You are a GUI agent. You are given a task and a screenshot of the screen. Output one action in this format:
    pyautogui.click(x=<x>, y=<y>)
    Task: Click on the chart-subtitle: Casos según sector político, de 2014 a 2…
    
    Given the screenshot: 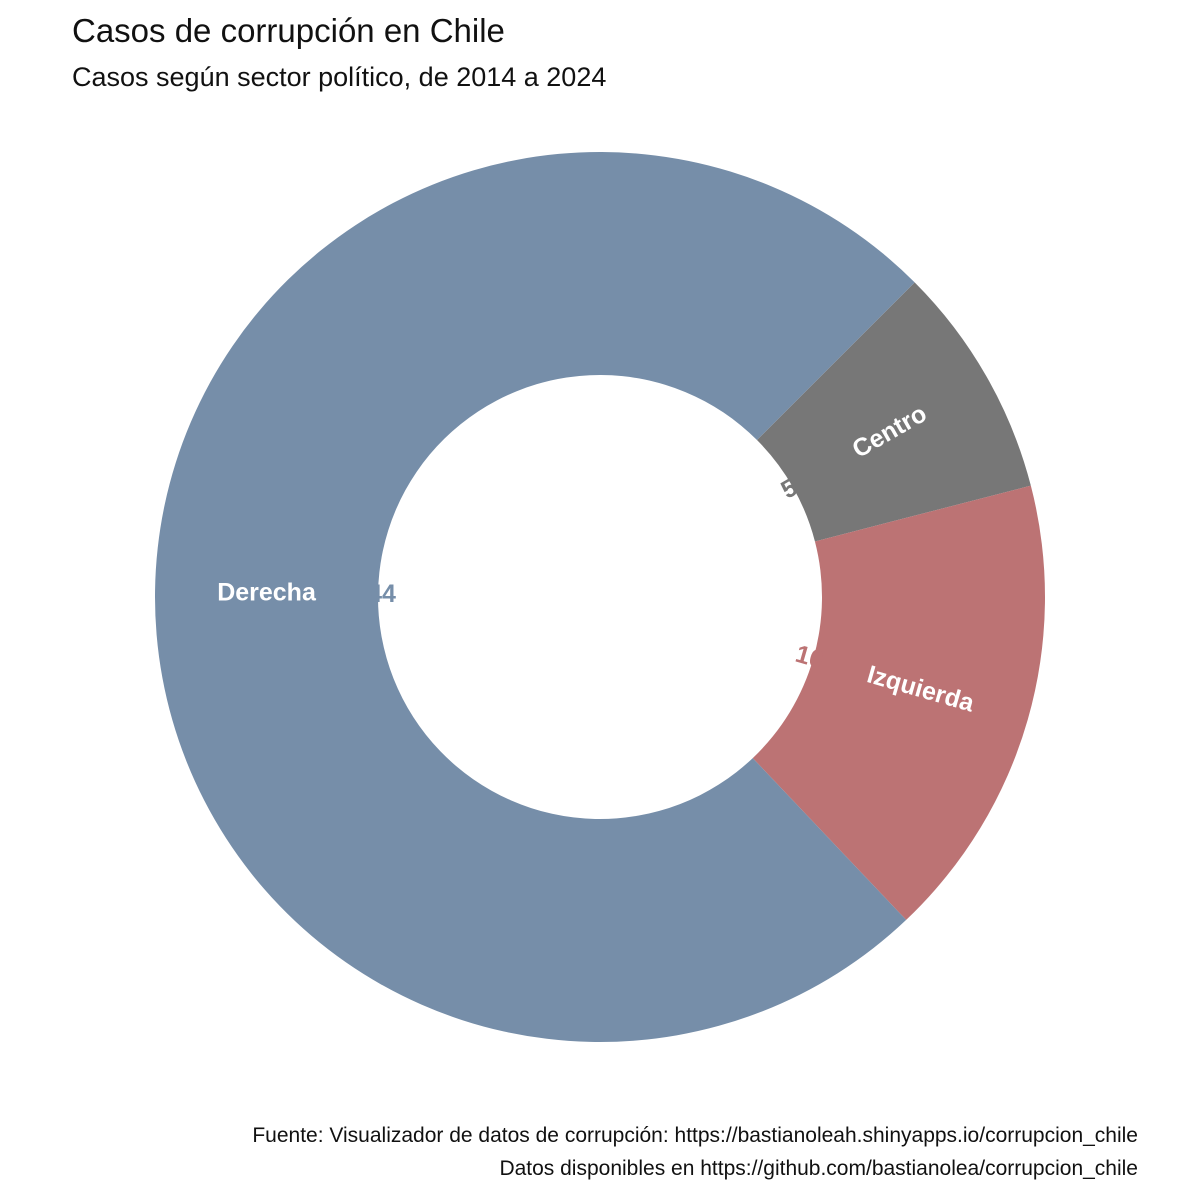 What is the action you would take?
    pyautogui.click(x=339, y=77)
    